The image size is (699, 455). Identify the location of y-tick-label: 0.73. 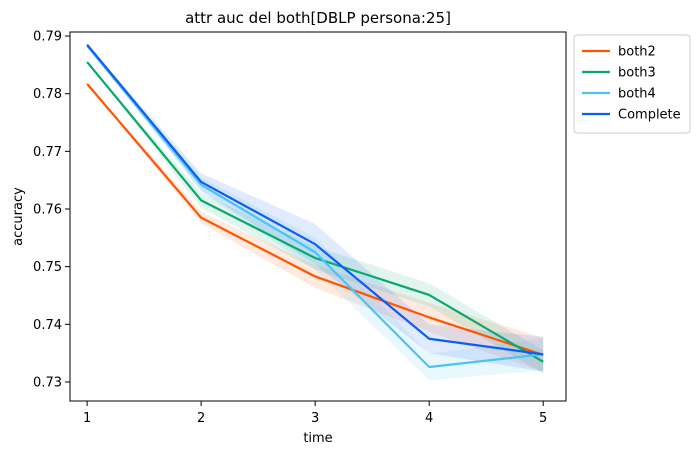
(47, 382).